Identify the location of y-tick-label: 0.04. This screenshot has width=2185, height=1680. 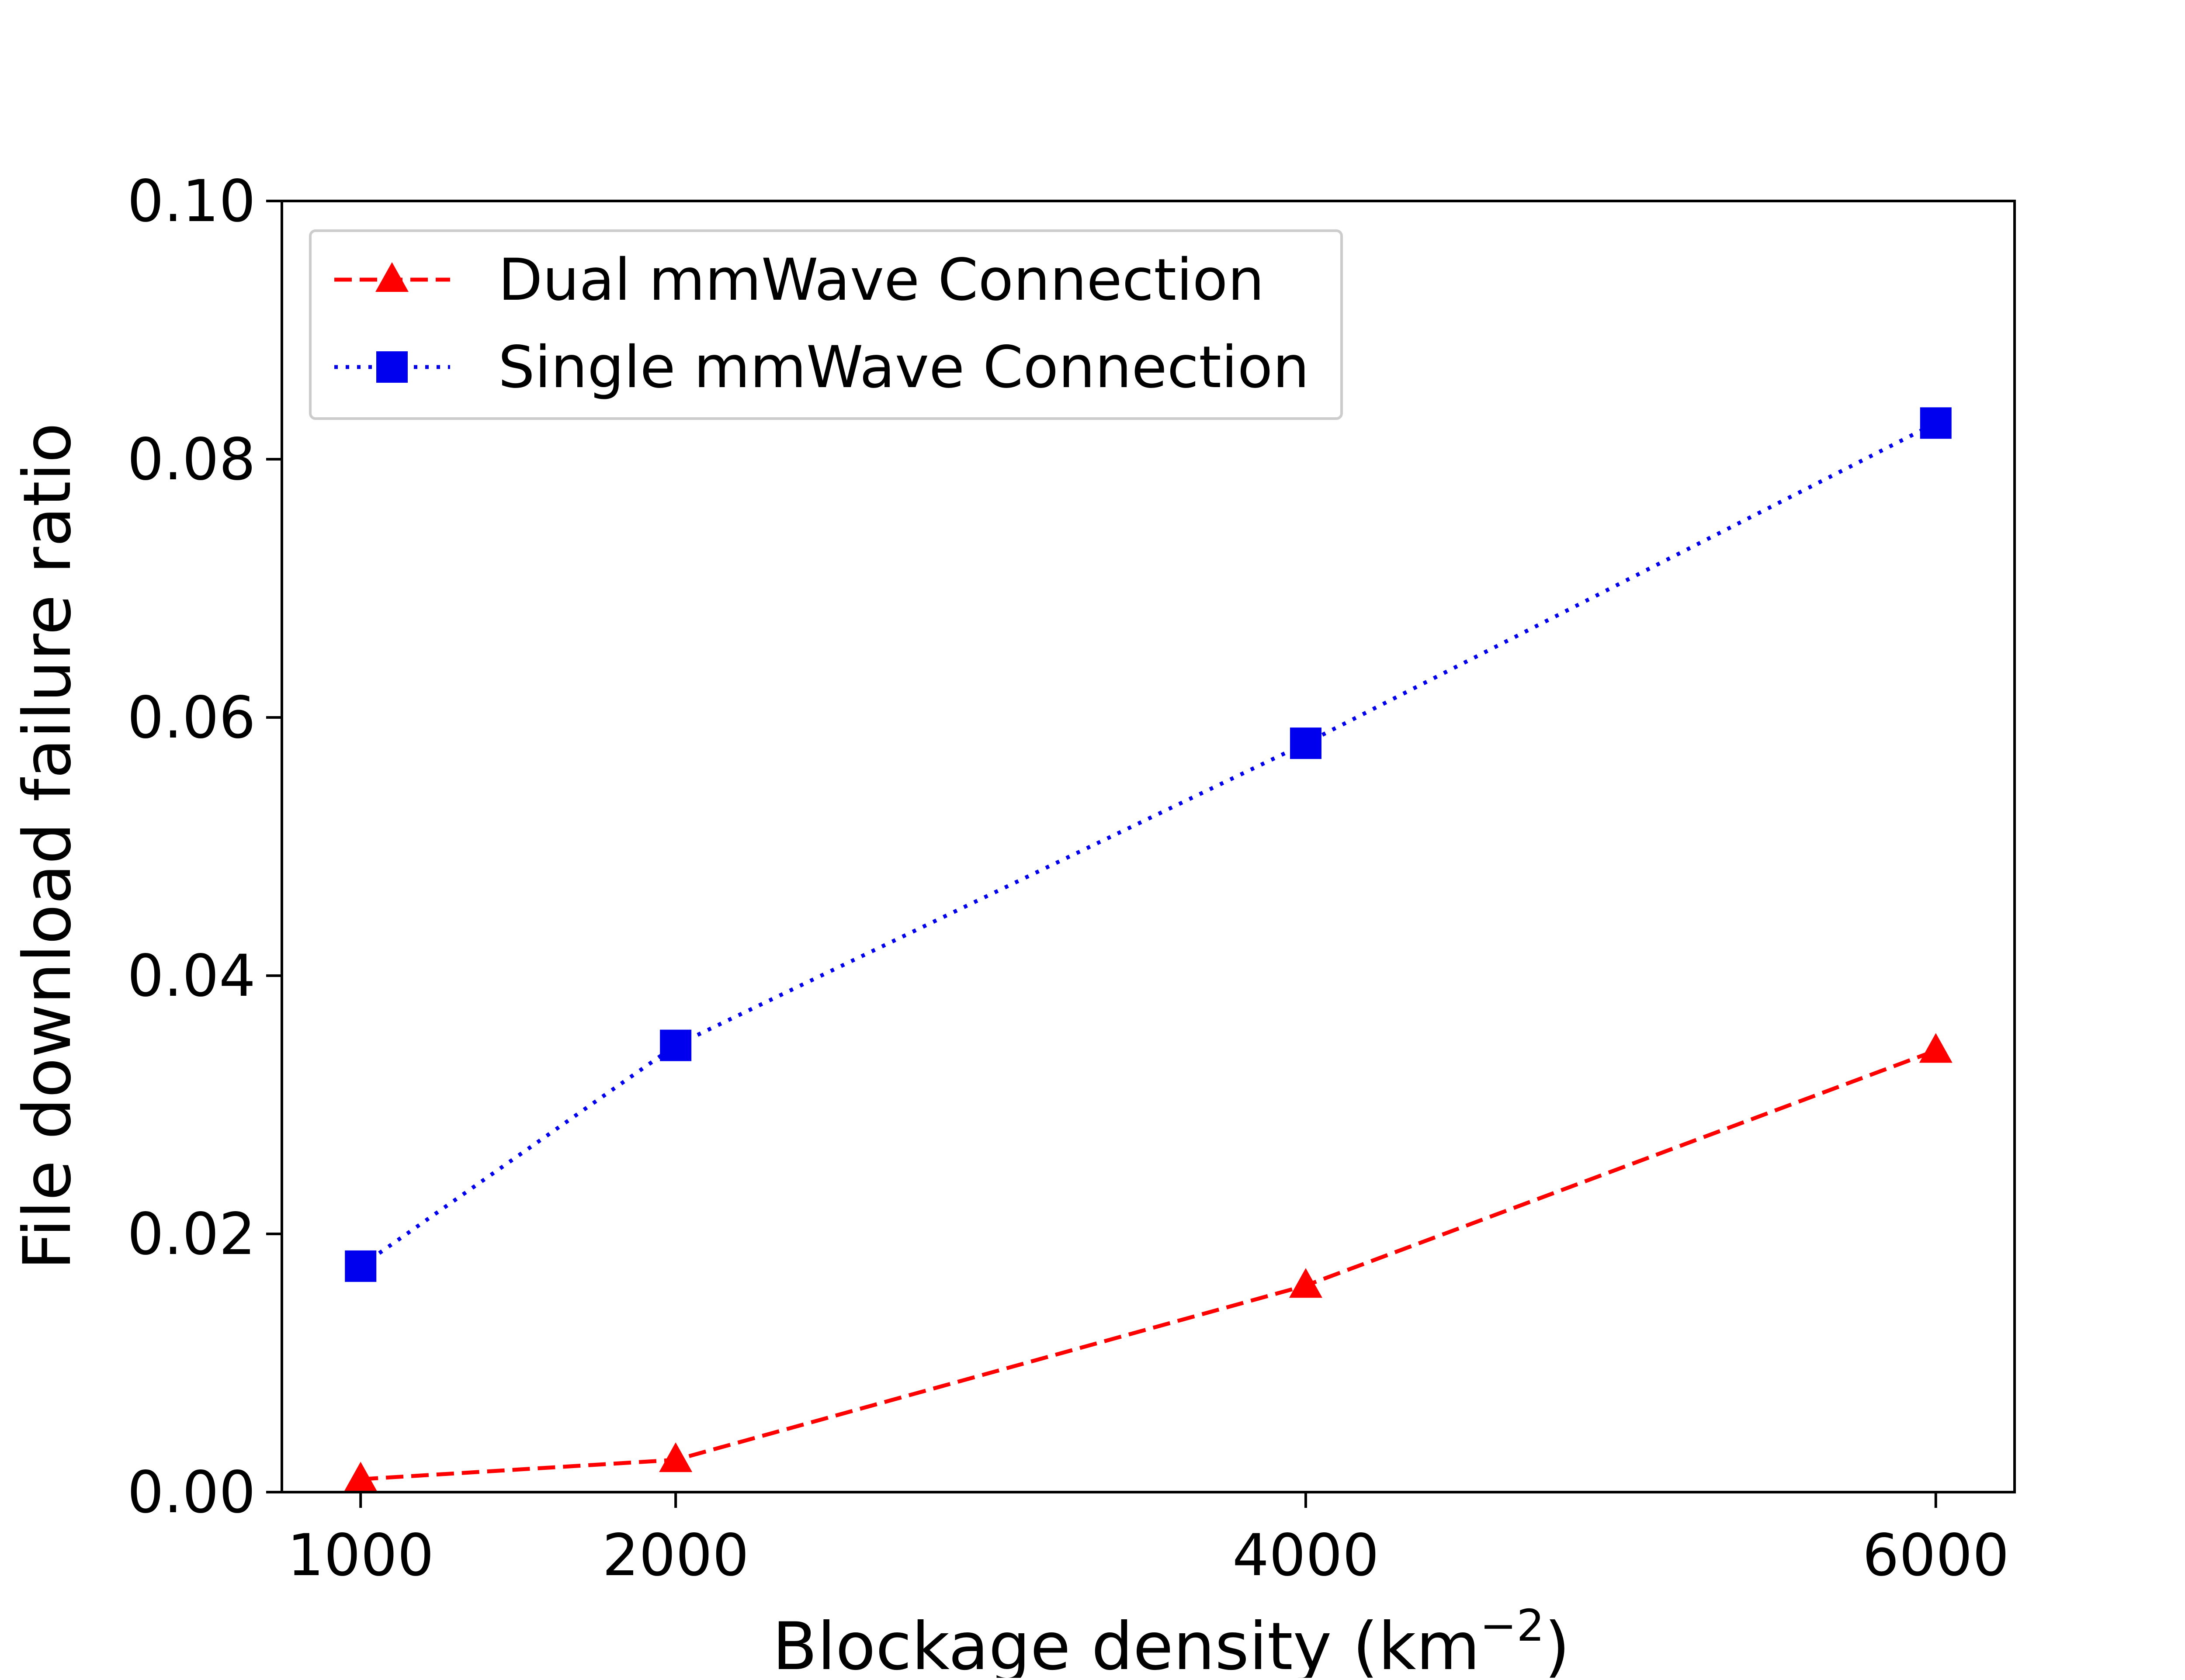
(192, 976).